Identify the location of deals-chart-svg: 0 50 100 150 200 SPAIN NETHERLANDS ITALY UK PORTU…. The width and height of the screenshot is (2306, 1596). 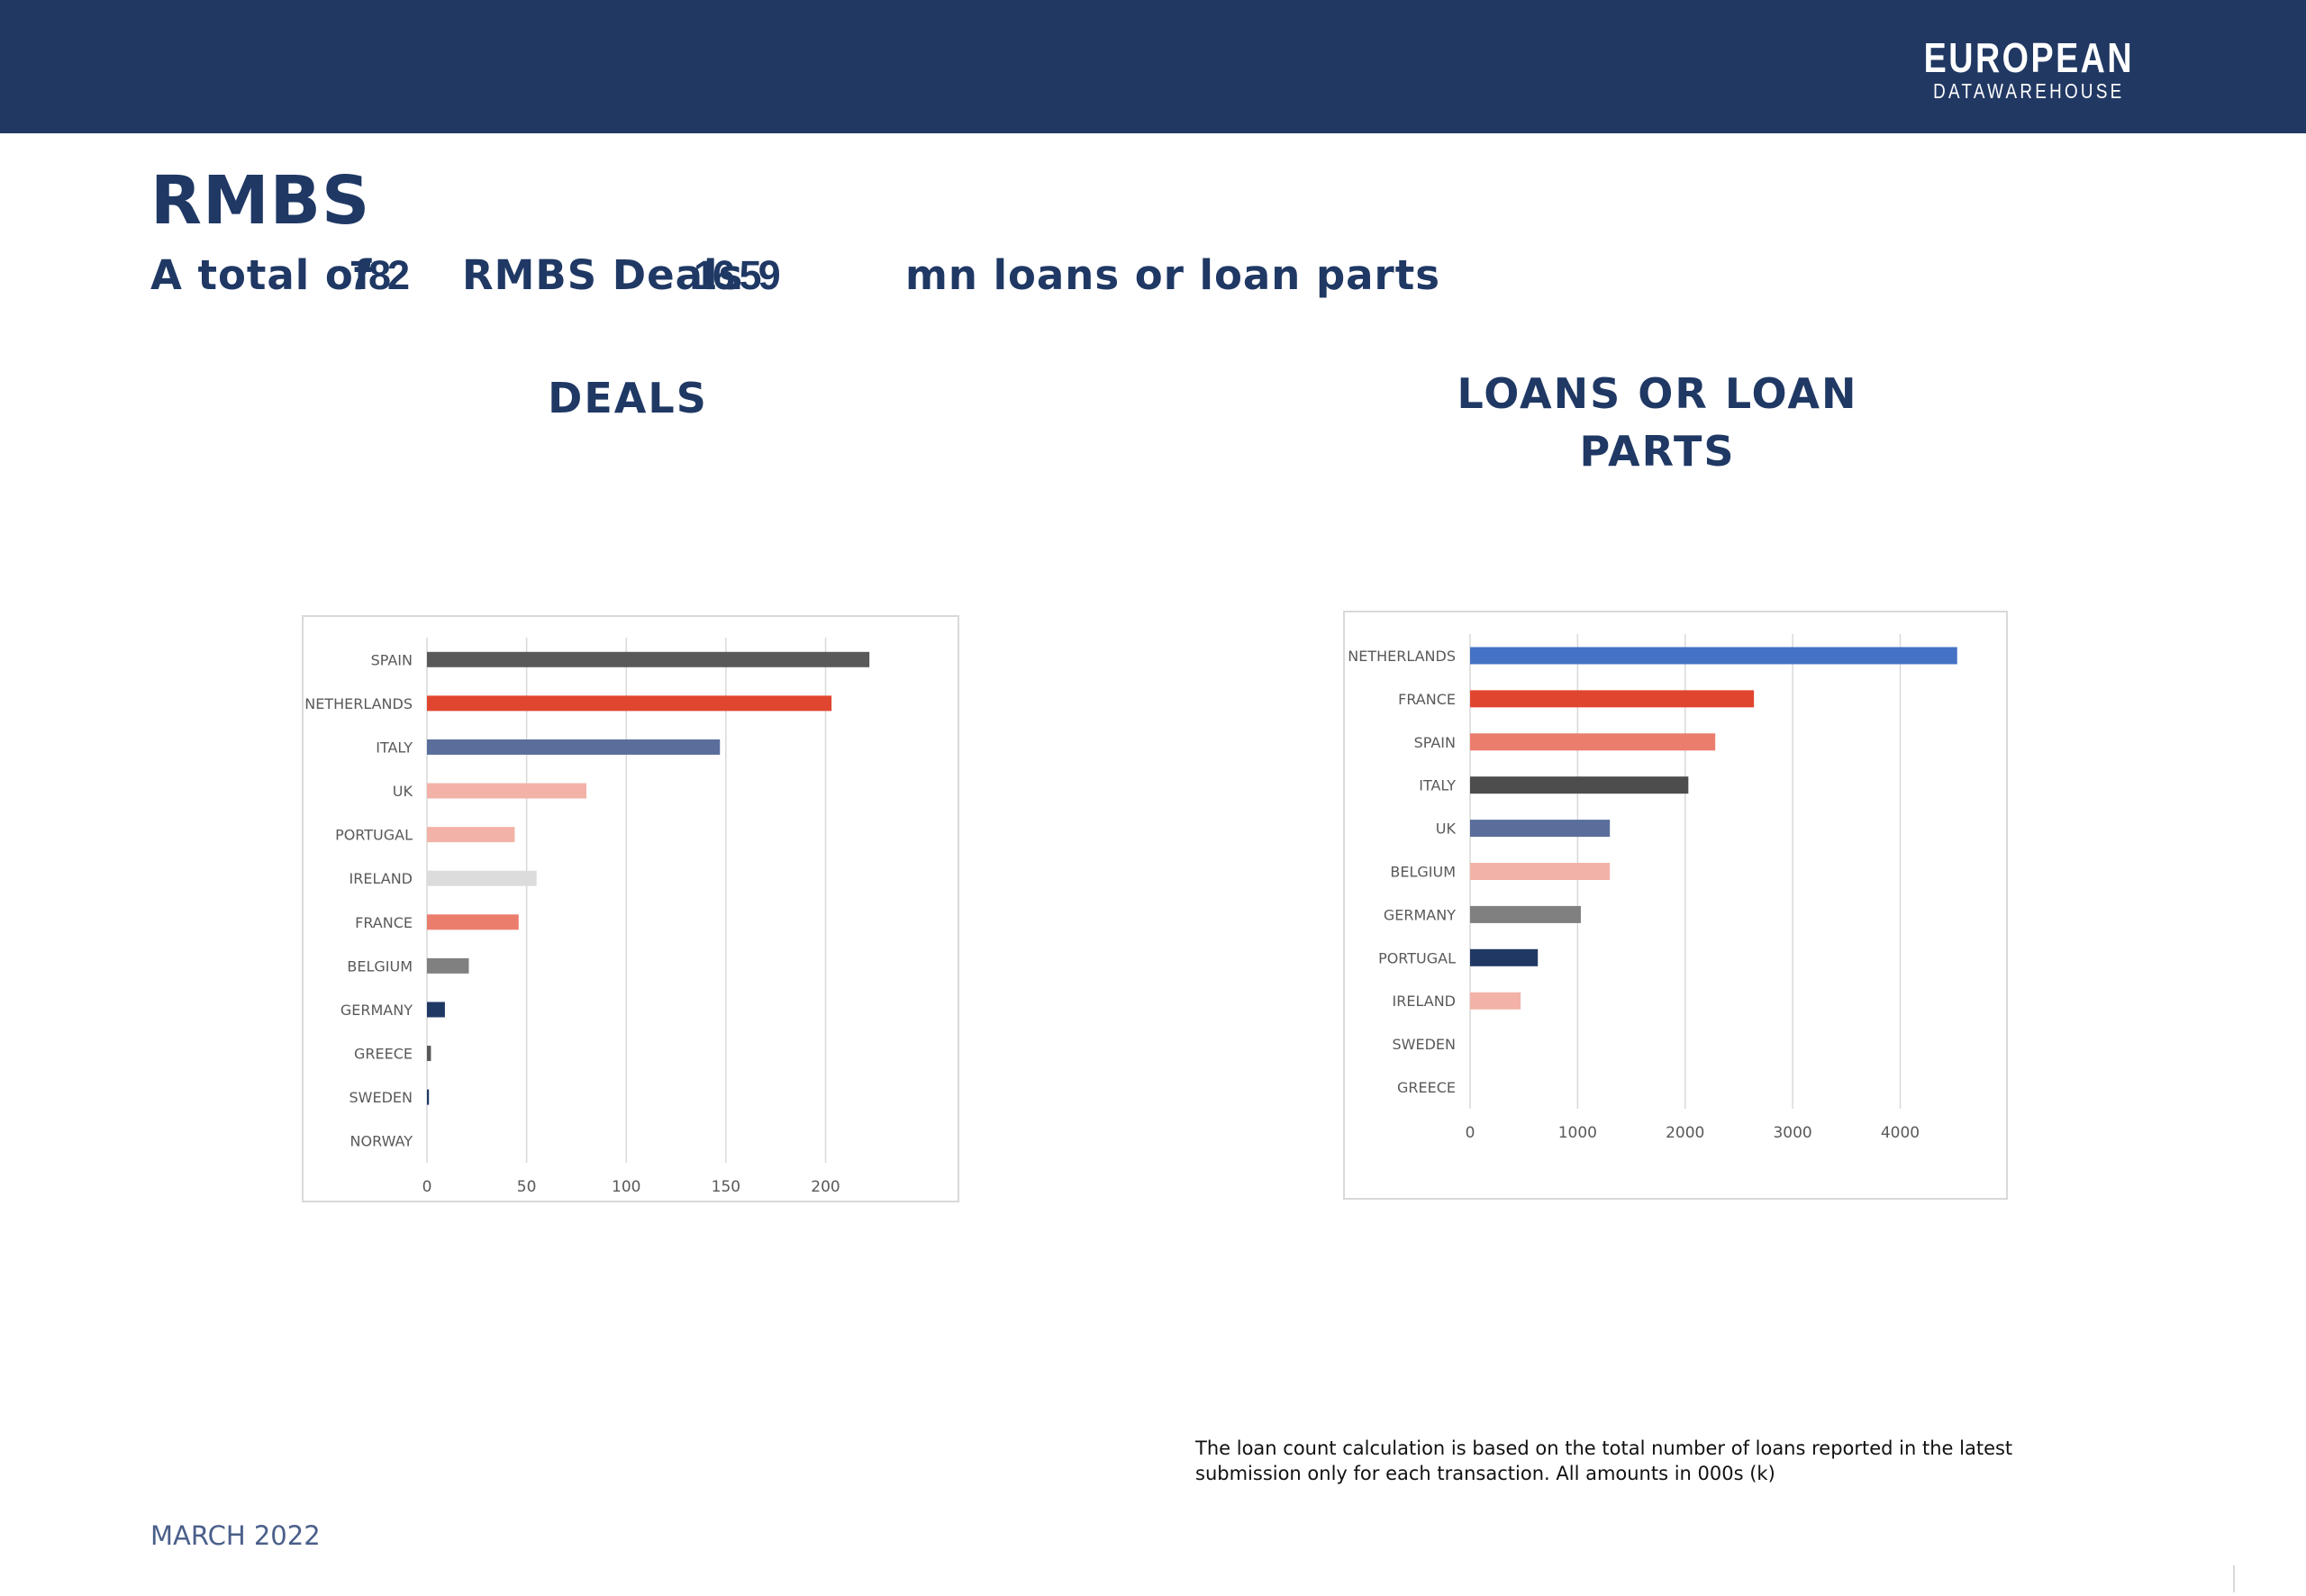
(587, 917).